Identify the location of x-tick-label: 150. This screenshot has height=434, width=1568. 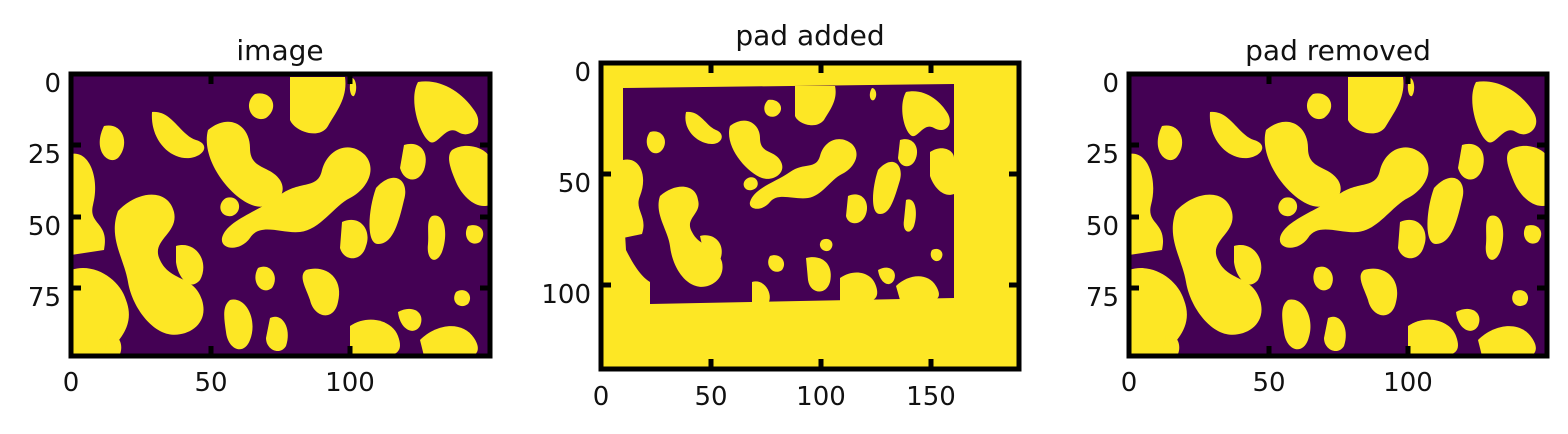
(931, 397).